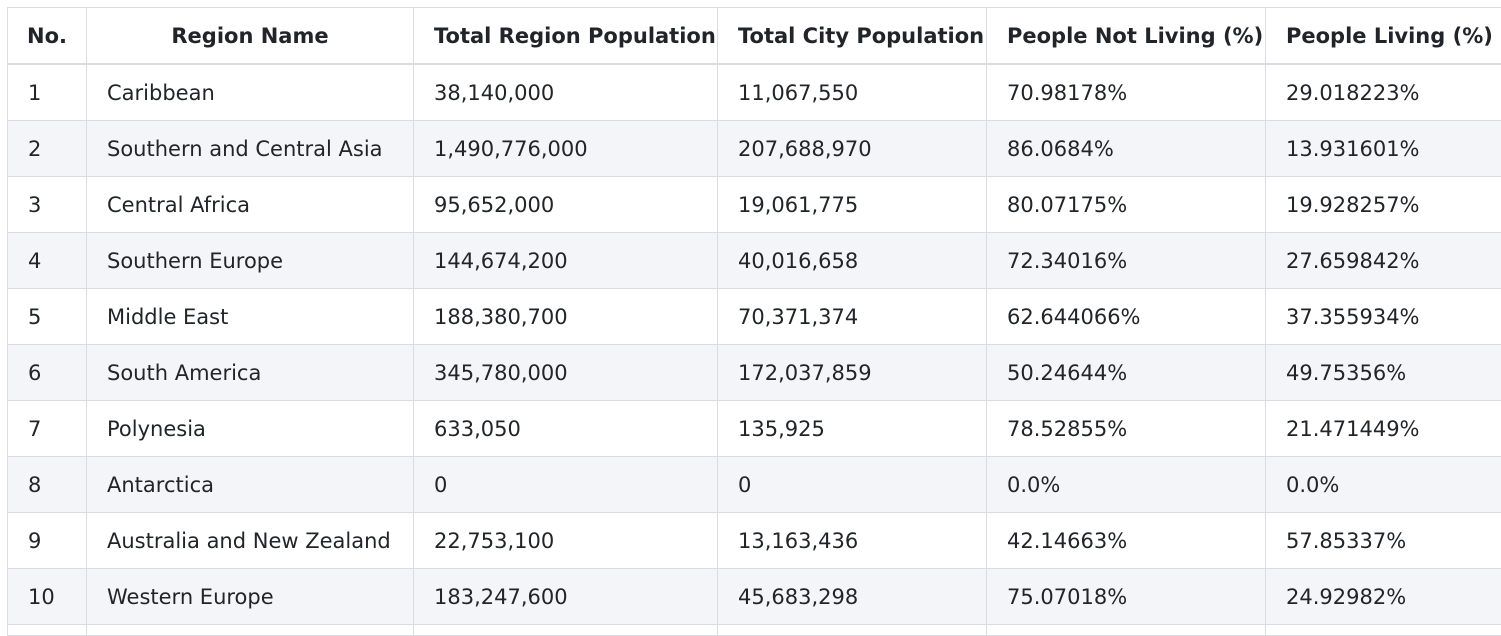  What do you see at coordinates (47, 485) in the screenshot?
I see `cell-no: 8` at bounding box center [47, 485].